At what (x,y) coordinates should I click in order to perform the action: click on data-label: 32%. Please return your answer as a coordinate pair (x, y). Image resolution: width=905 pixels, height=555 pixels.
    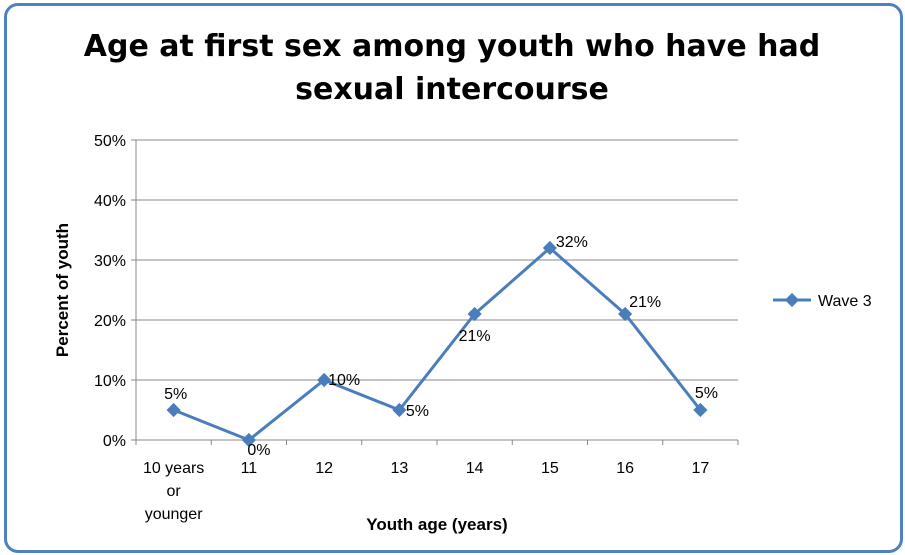
    Looking at the image, I should click on (572, 242).